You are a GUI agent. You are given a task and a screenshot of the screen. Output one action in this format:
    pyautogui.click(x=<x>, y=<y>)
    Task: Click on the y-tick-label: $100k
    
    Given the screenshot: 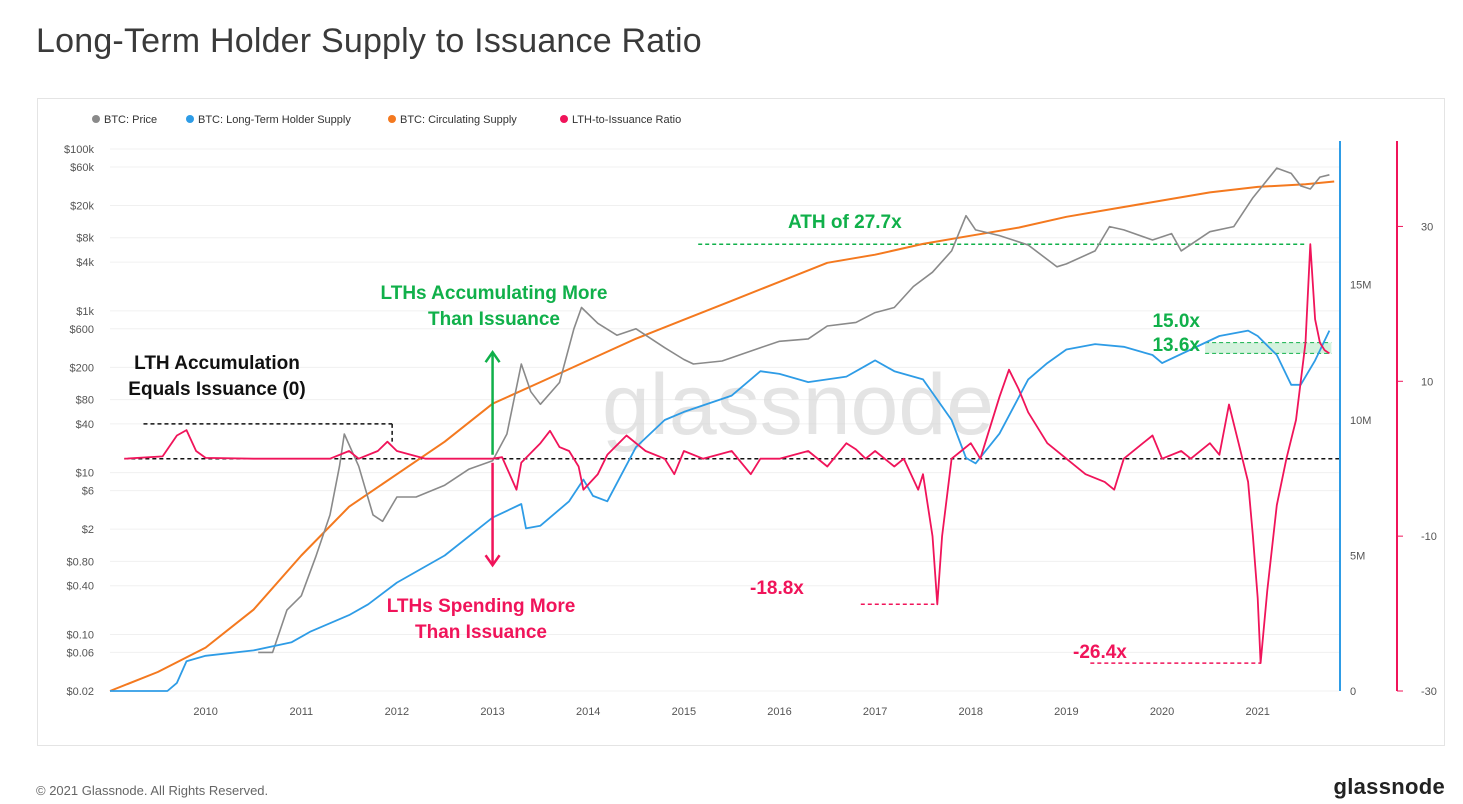 What is the action you would take?
    pyautogui.click(x=79, y=150)
    